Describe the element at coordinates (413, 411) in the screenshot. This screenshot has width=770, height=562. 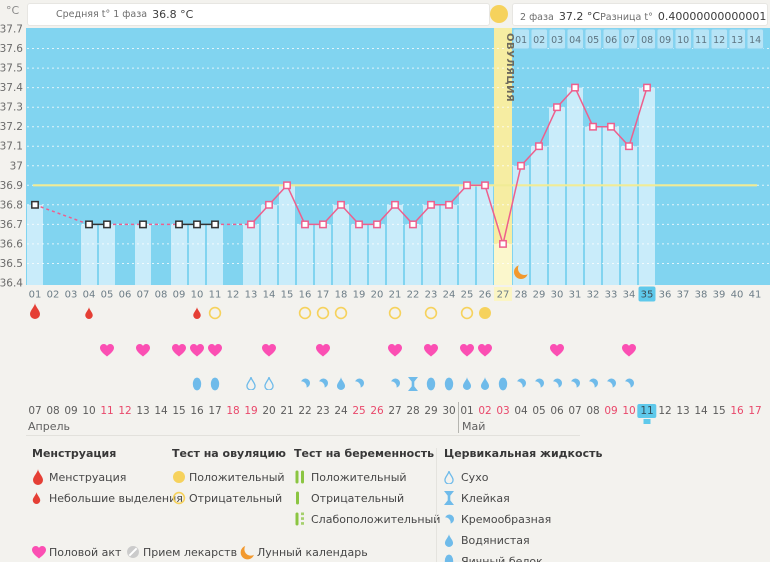
I see `date-cell: 28` at that location.